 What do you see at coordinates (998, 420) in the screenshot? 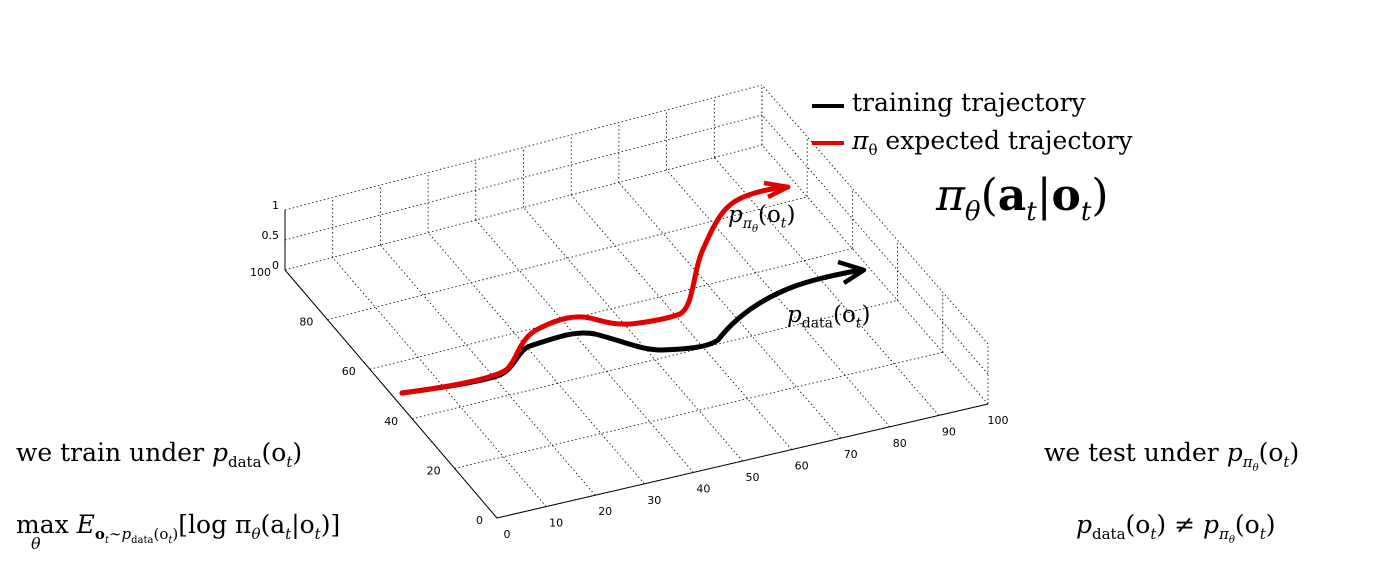
I see `x-tick-label: 100` at bounding box center [998, 420].